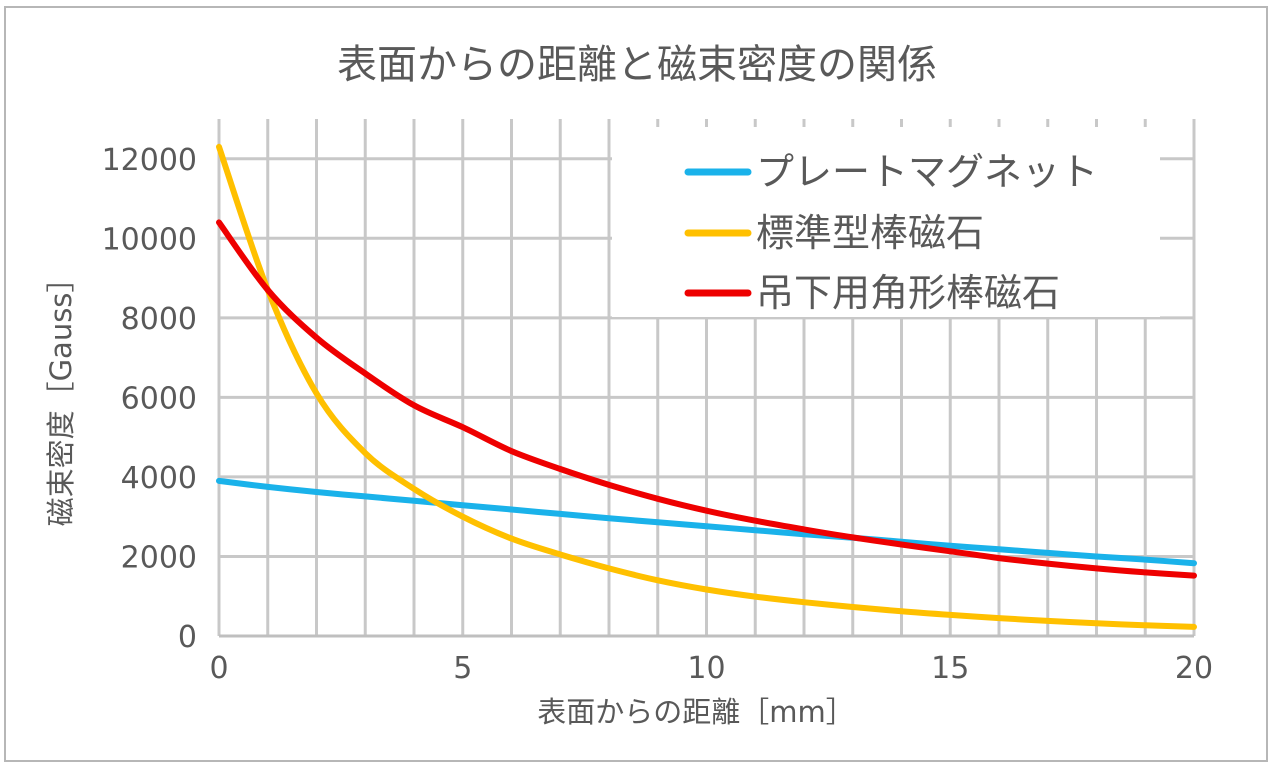 This screenshot has height=769, width=1274. Describe the element at coordinates (462, 668) in the screenshot. I see `x-tick-label: 5` at that location.